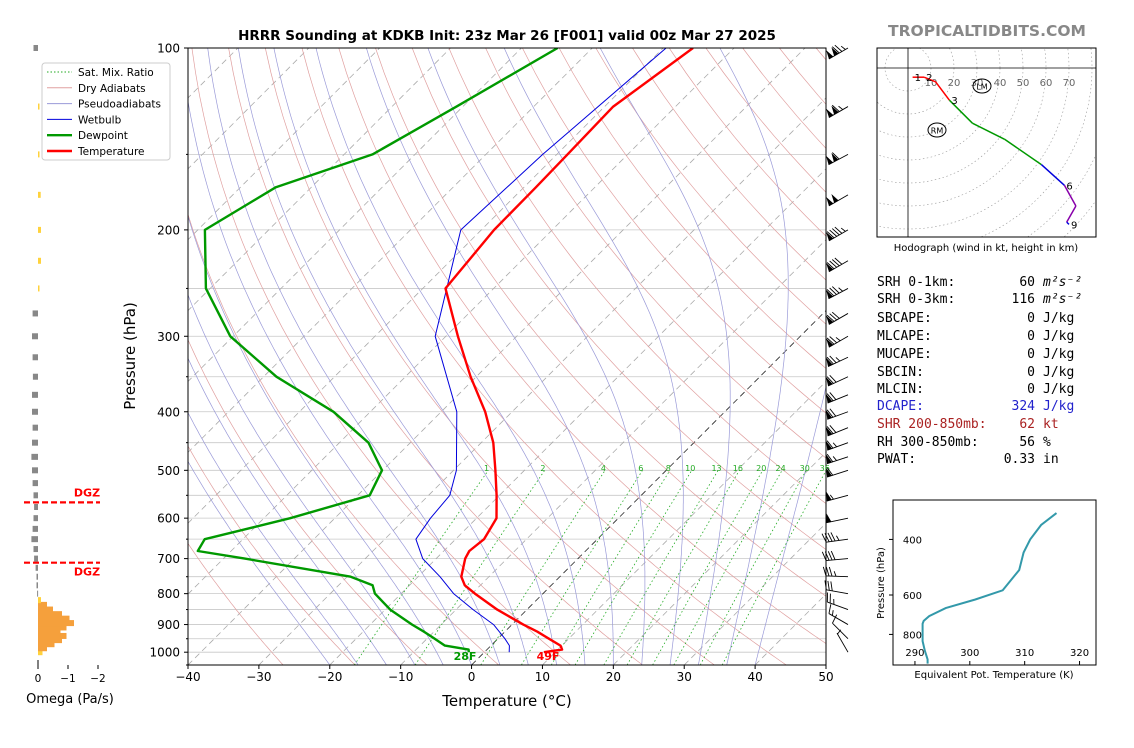 This screenshot has width=1134, height=748. Describe the element at coordinates (116, 73) in the screenshot. I see `legend-label: Sat. Mix. Ratio` at that location.